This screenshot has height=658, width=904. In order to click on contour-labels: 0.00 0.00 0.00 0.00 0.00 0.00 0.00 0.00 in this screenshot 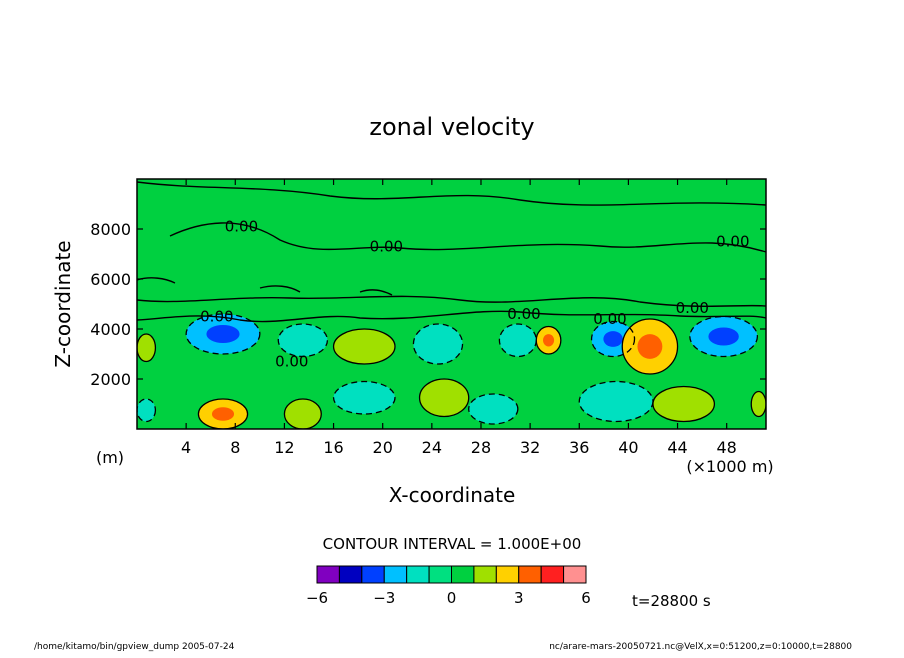, I will do `click(474, 294)`.